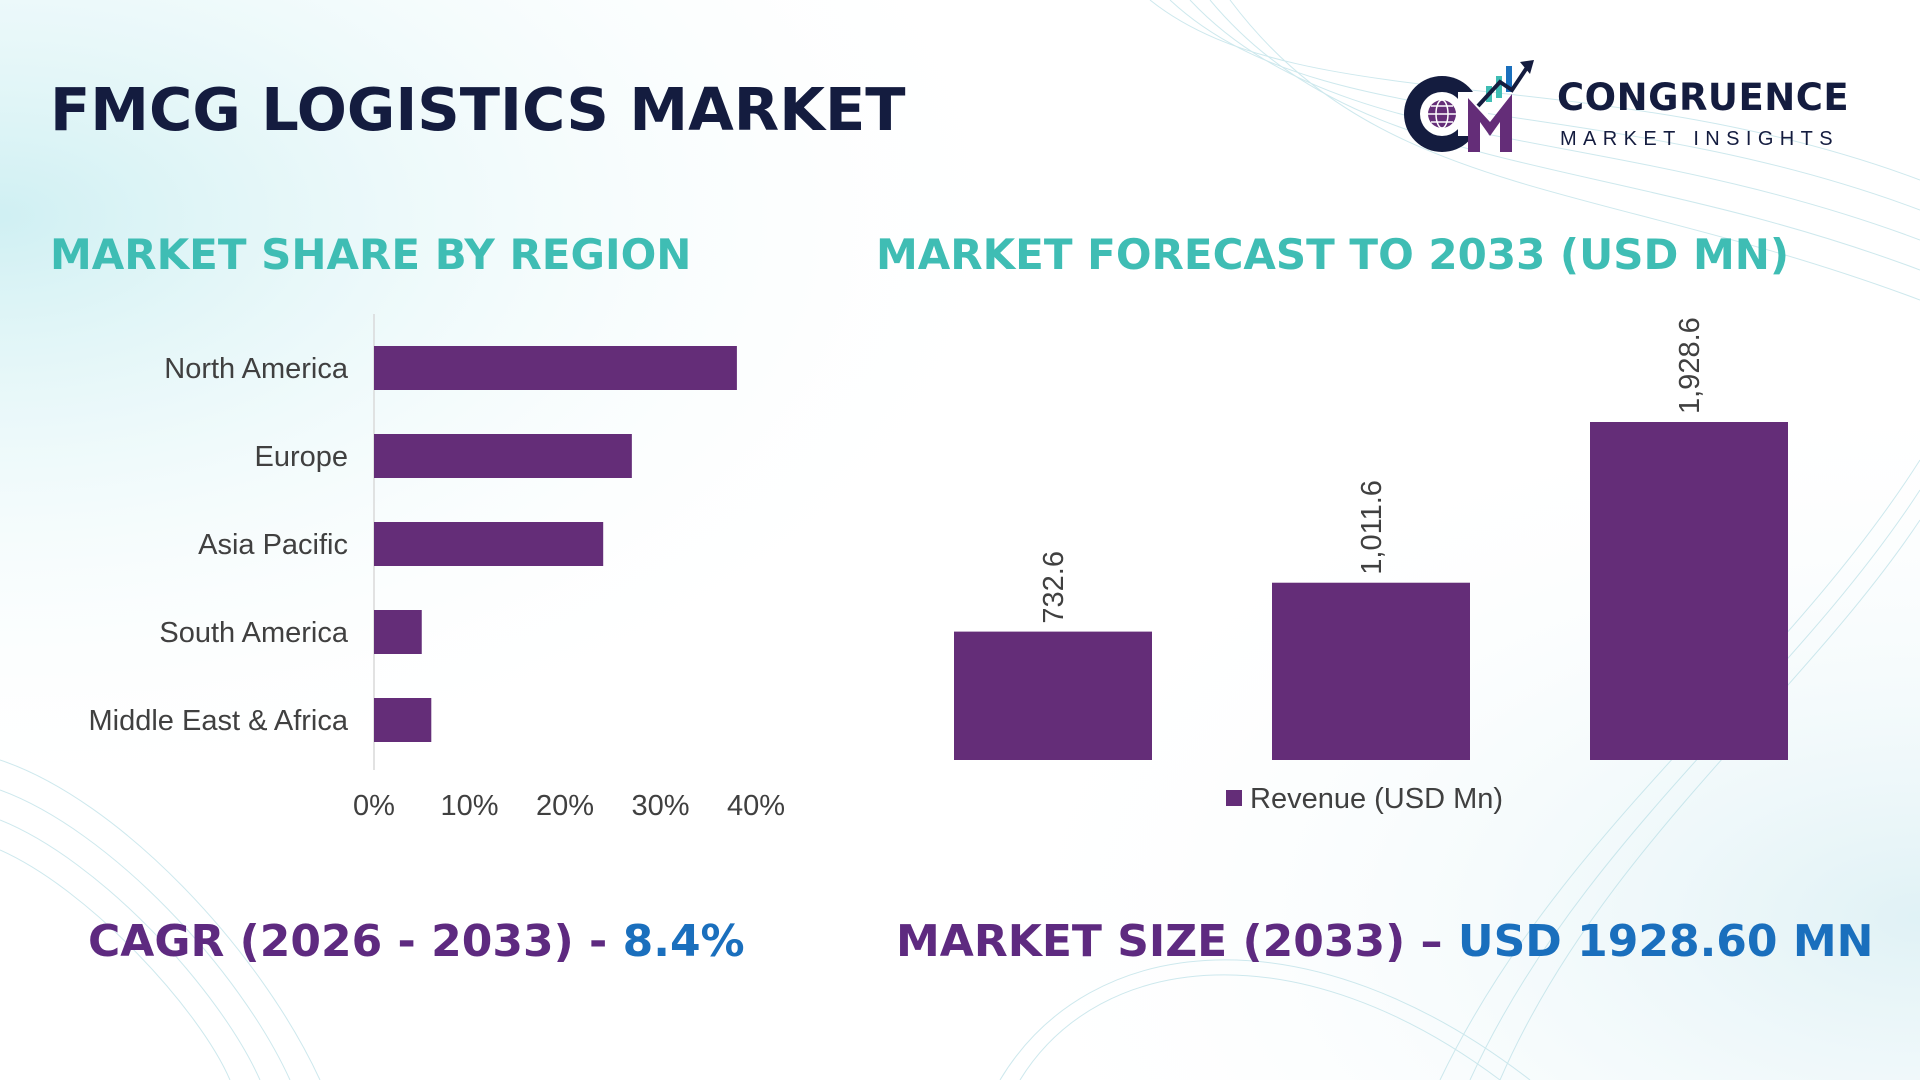  I want to click on market-size-footer: MARKET SIZE (2033) – USD 1928.60 MN, so click(1385, 941).